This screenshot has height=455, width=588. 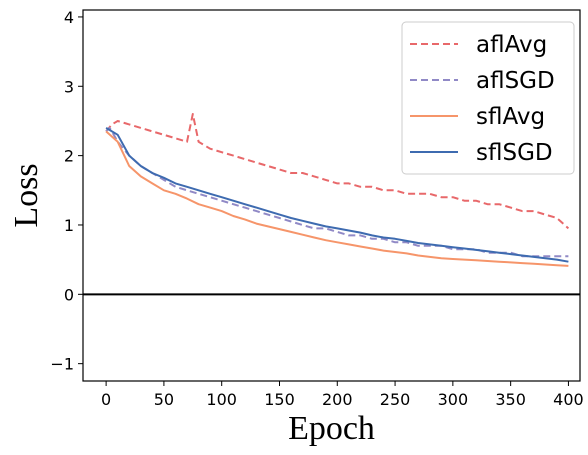 What do you see at coordinates (514, 153) in the screenshot?
I see `legend-label-sflSGD: sflSGD` at bounding box center [514, 153].